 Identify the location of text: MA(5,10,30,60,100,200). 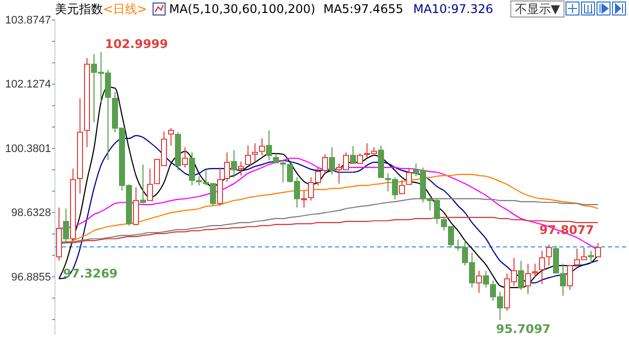
(242, 9).